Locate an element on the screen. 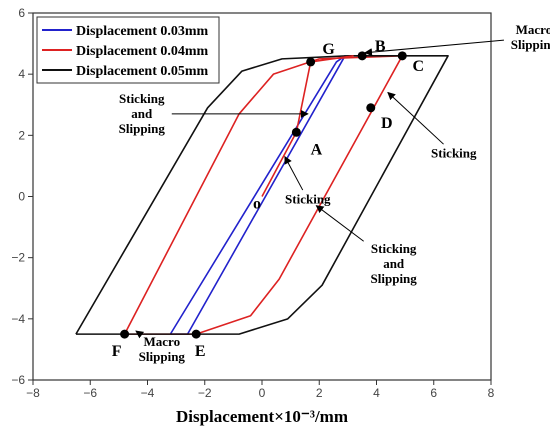 This screenshot has height=432, width=550. x-tick-label: −4 is located at coordinates (148, 393).